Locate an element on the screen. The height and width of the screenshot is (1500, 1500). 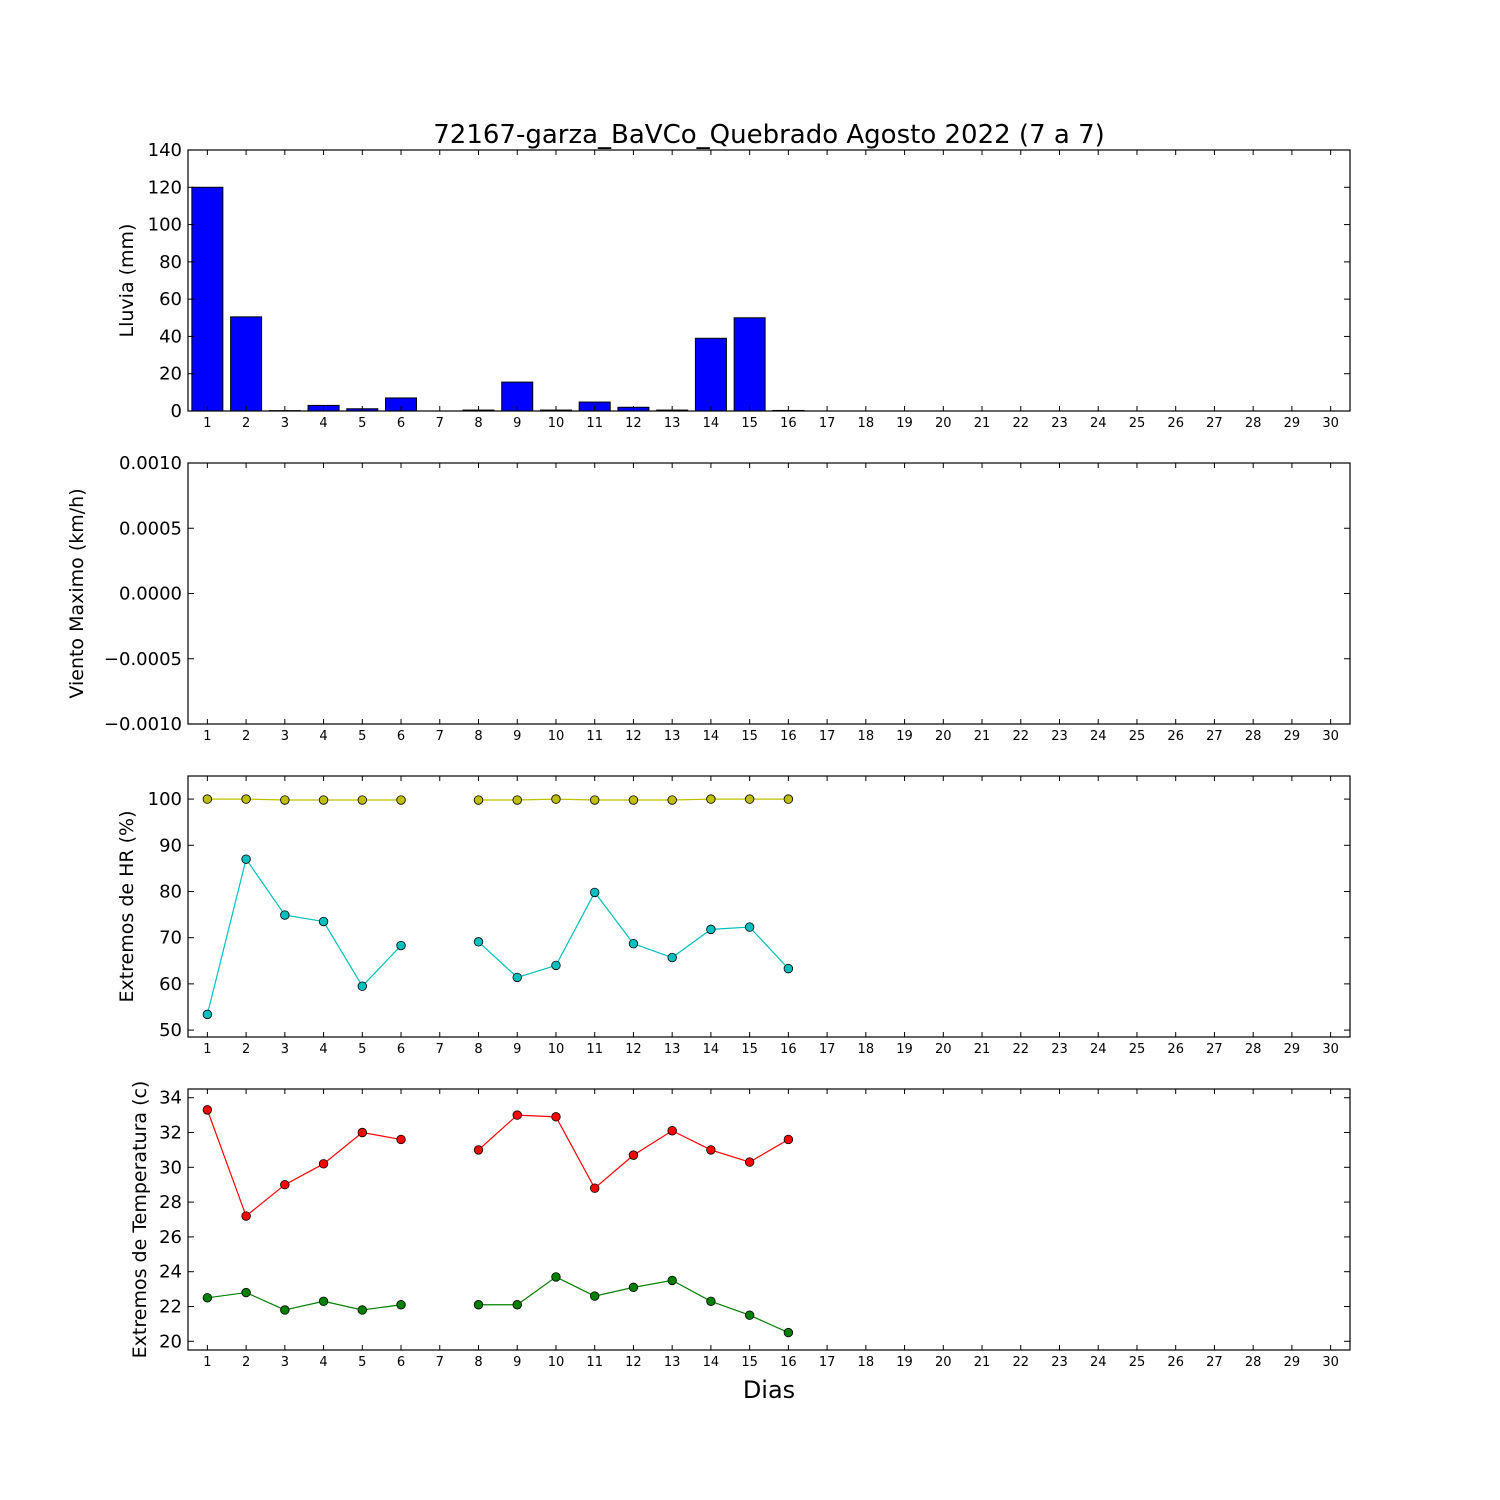
y-tick-label: 120 is located at coordinates (165, 187).